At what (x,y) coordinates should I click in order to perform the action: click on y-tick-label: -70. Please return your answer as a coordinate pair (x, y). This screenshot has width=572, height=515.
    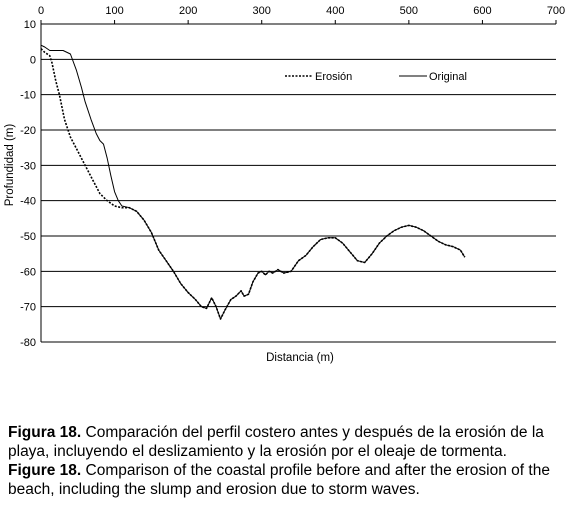
    Looking at the image, I should click on (28, 308).